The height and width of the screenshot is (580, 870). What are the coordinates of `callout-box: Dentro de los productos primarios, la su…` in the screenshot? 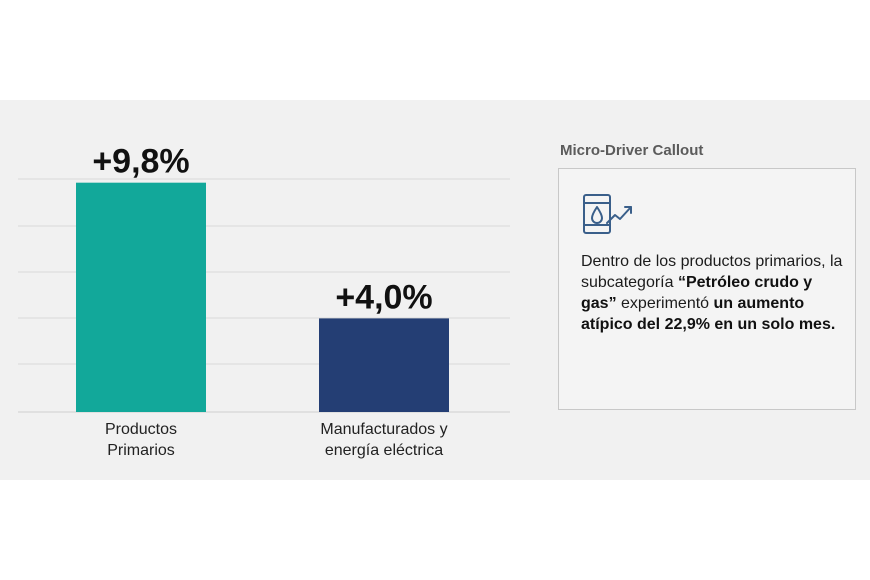 It's located at (707, 289).